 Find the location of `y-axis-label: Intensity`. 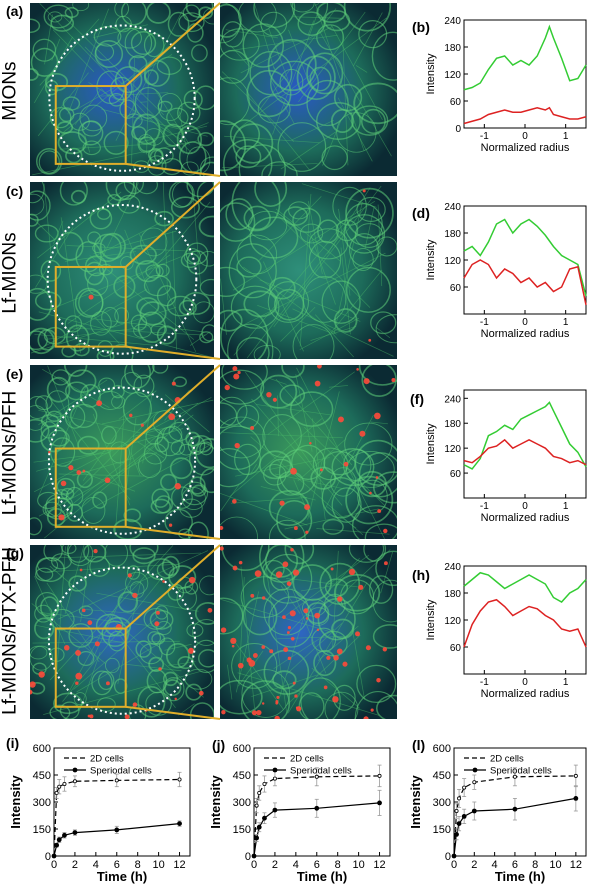

y-axis-label: Intensity is located at coordinates (431, 619).